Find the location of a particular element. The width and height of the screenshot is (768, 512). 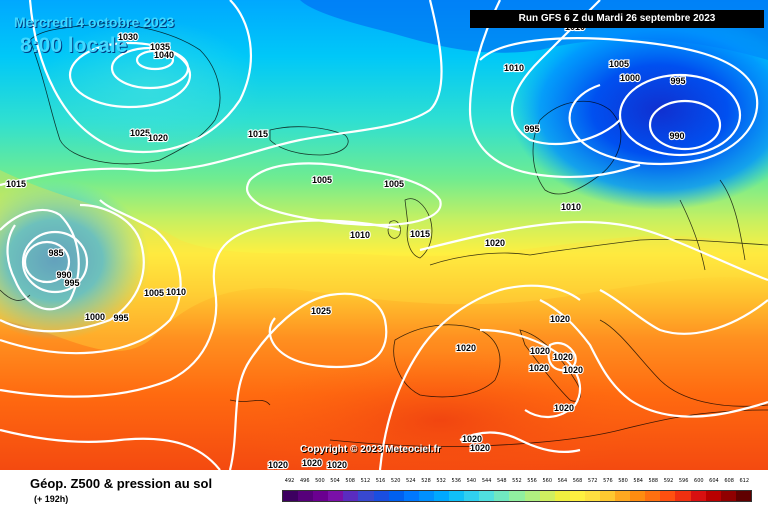

scale-label: 548 is located at coordinates (501, 481).